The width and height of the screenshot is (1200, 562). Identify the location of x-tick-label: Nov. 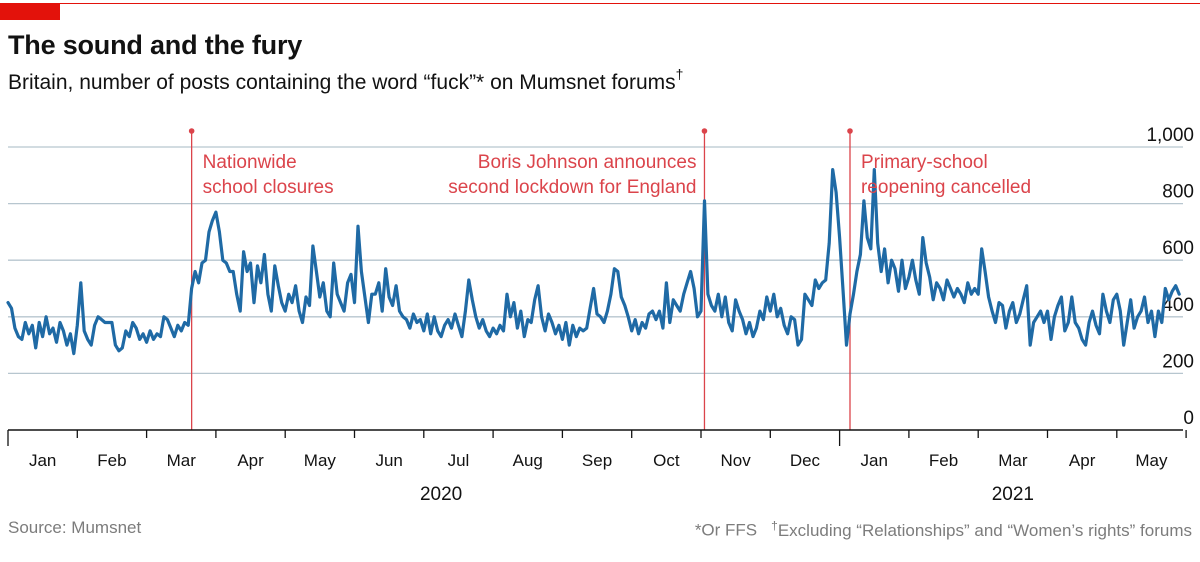
(736, 460).